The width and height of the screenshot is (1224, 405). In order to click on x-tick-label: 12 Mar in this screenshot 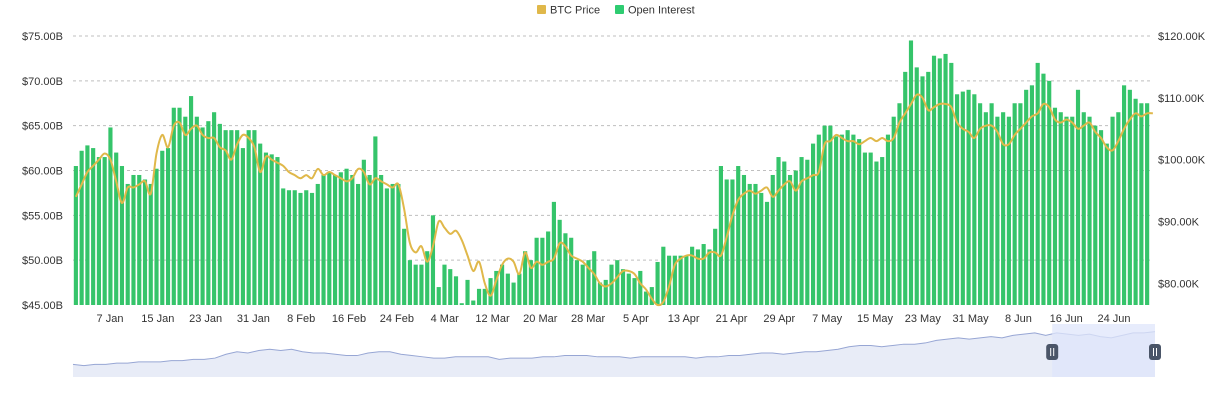, I will do `click(492, 319)`.